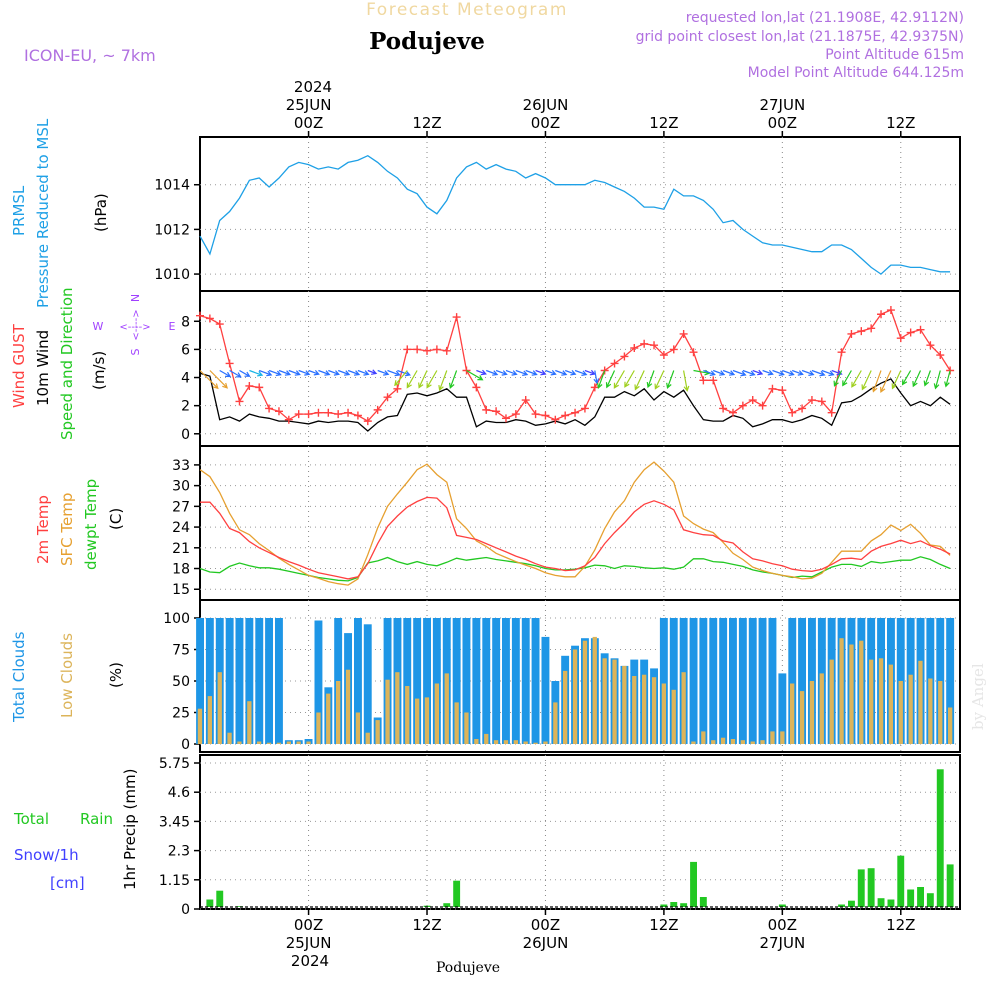  What do you see at coordinates (174, 881) in the screenshot?
I see `y-tick-label: 1.15` at bounding box center [174, 881].